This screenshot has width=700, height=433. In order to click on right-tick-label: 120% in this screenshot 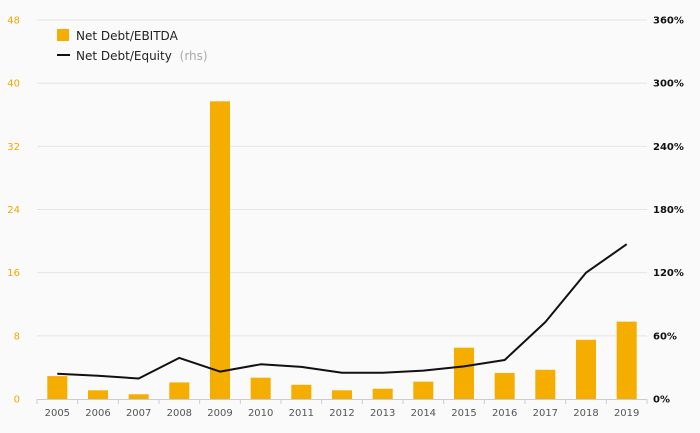, I will do `click(668, 273)`.